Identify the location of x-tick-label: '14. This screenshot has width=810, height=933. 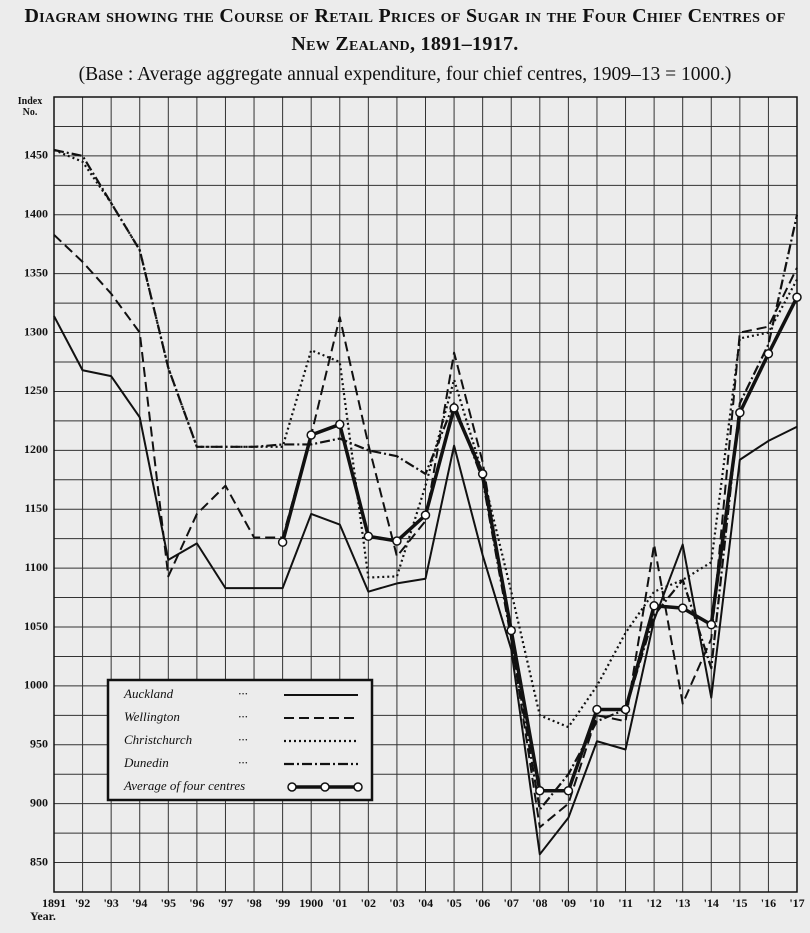
(711, 903).